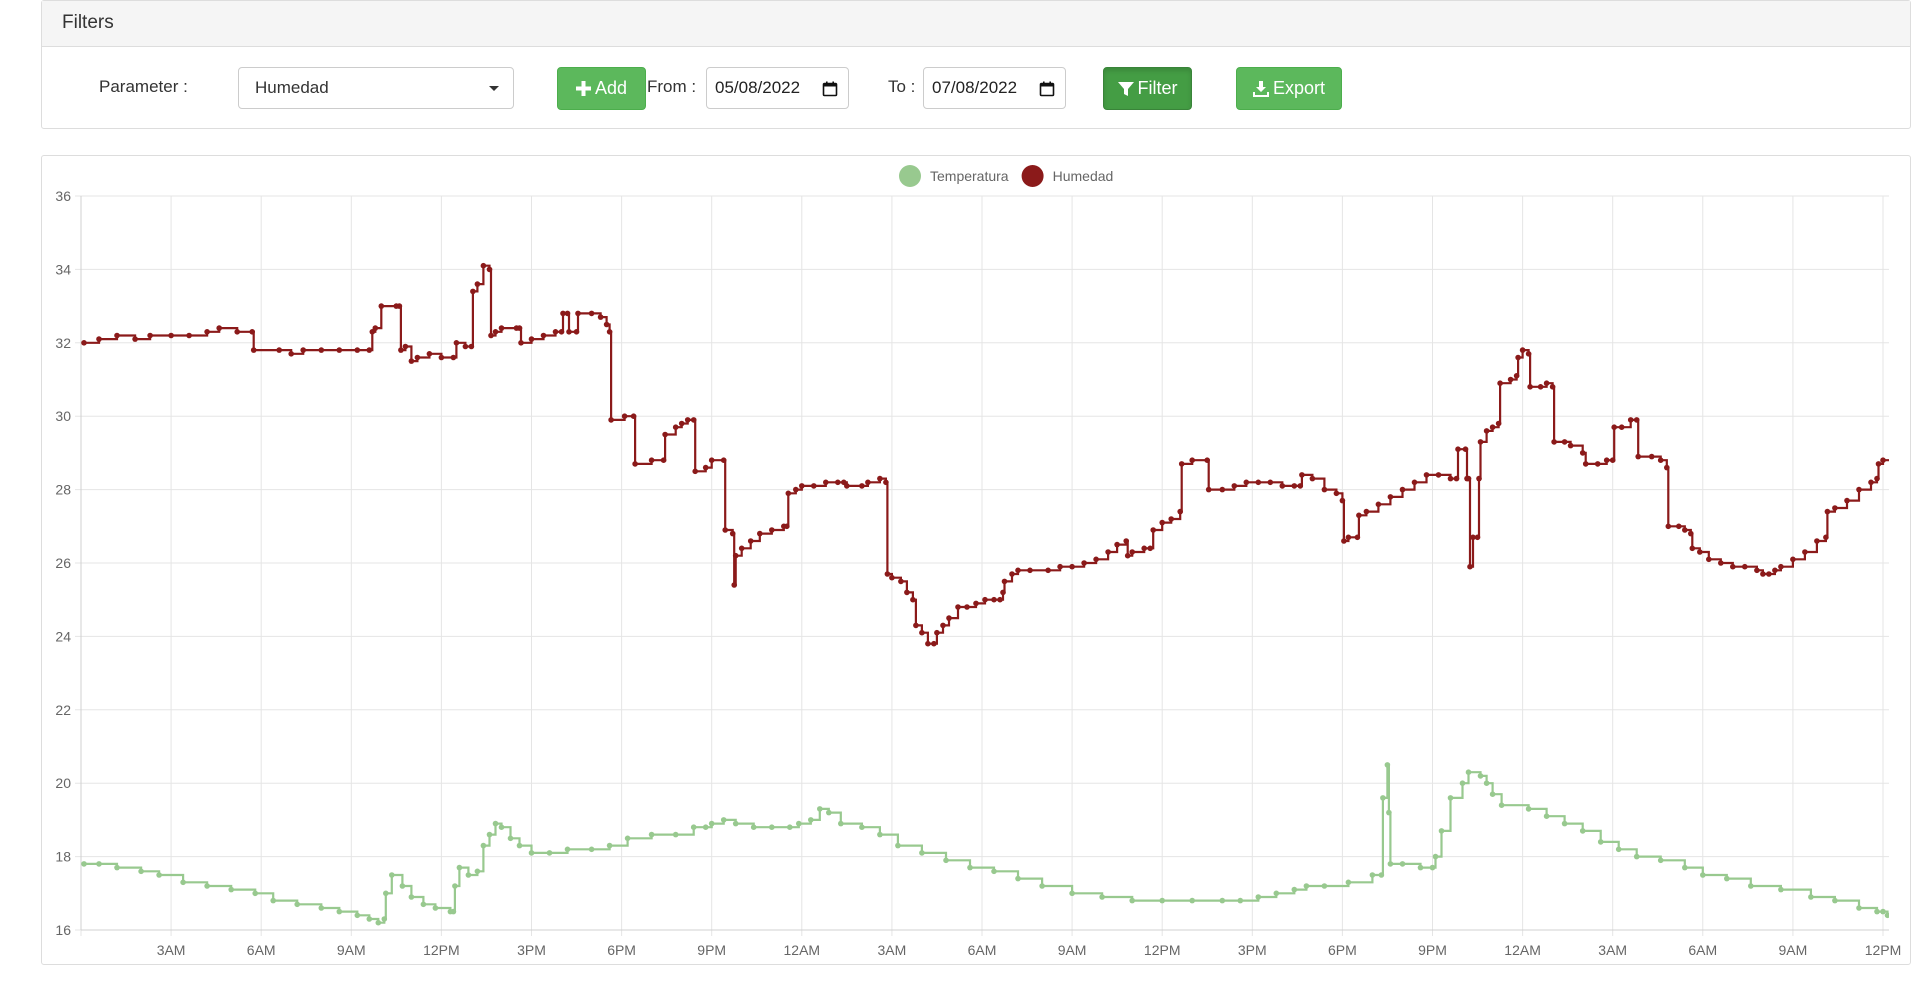  What do you see at coordinates (63, 710) in the screenshot?
I see `y-tick-label: 22` at bounding box center [63, 710].